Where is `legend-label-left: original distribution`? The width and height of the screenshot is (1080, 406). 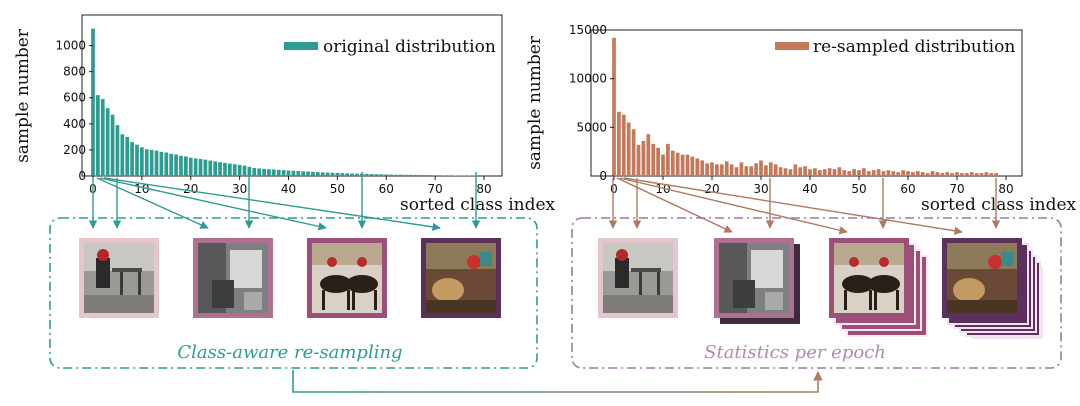 legend-label-left: original distribution is located at coordinates (409, 47).